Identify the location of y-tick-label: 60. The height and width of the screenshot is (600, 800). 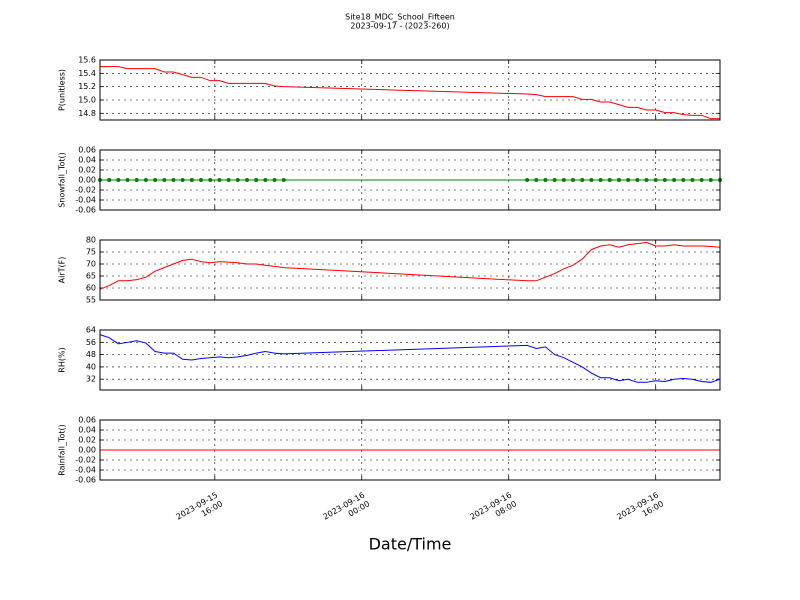
(91, 288).